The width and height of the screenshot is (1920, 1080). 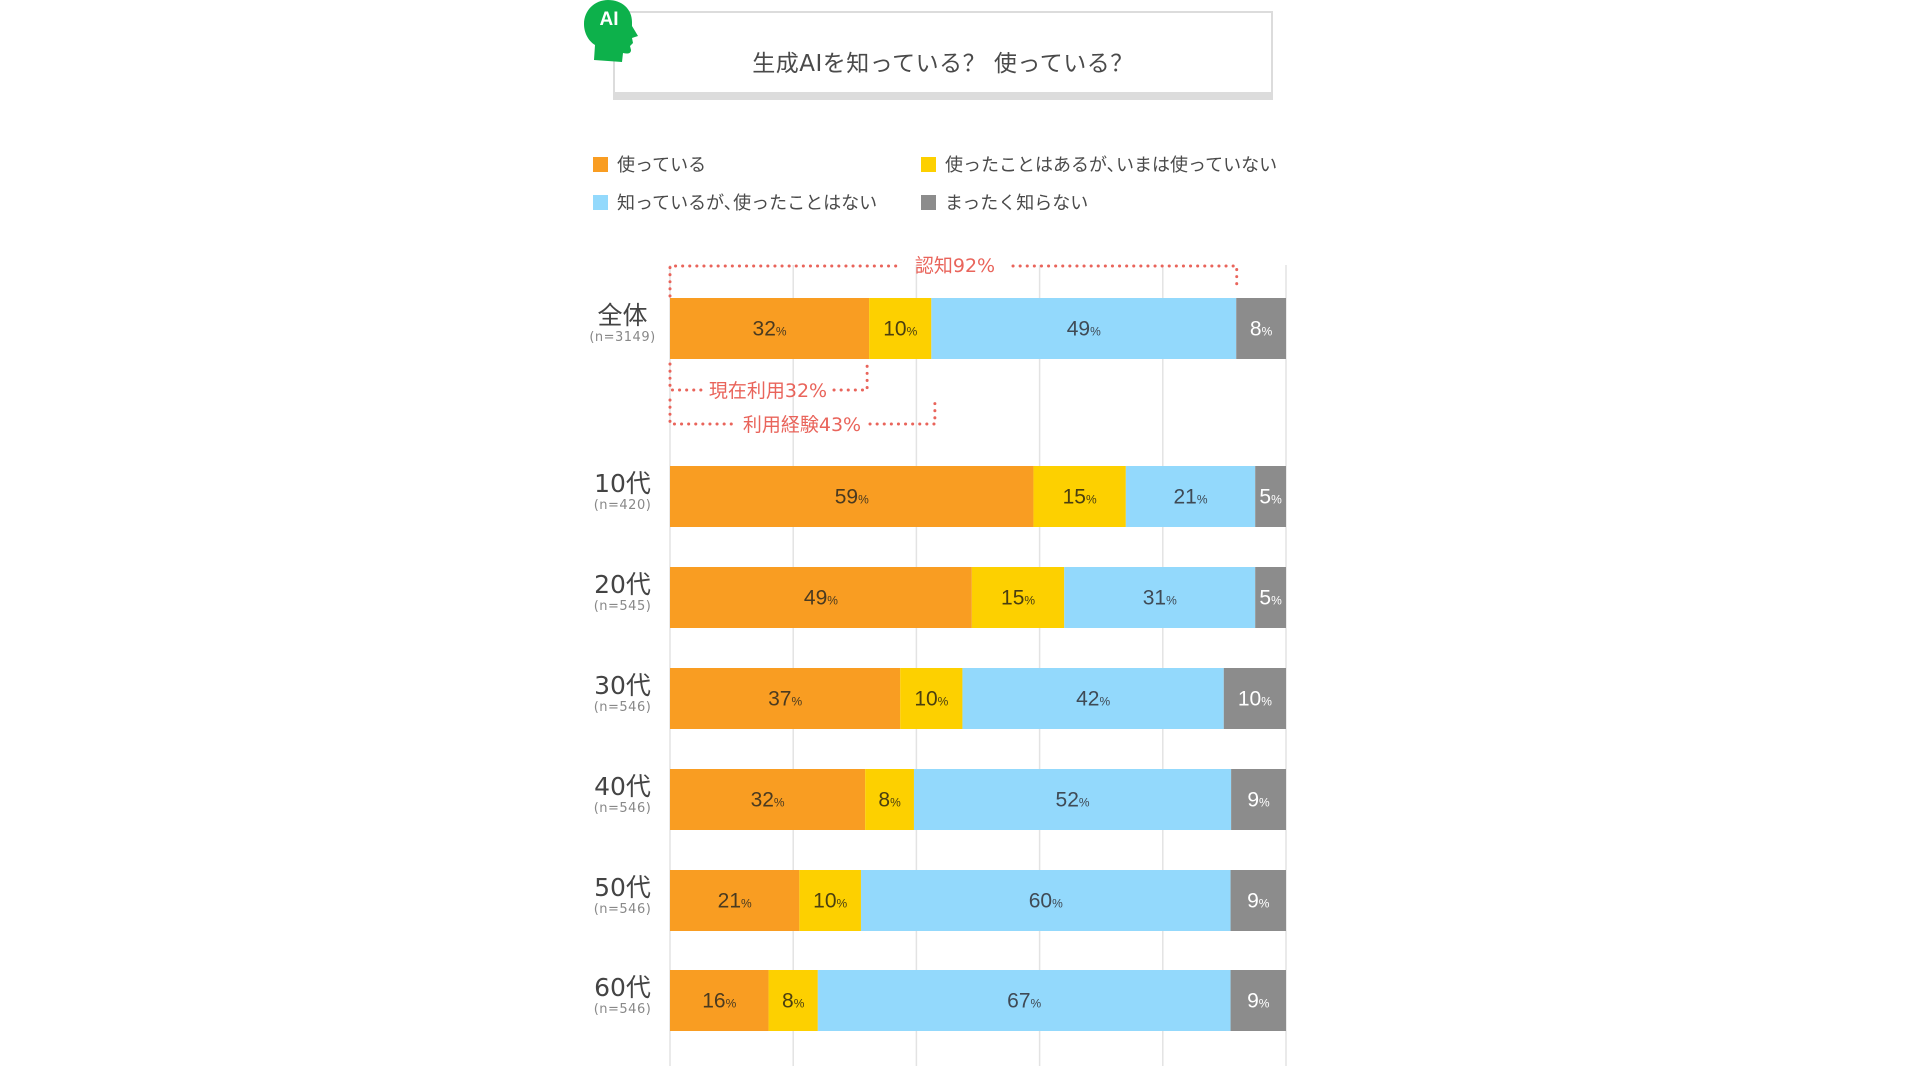 I want to click on category-label: 40代, so click(x=622, y=786).